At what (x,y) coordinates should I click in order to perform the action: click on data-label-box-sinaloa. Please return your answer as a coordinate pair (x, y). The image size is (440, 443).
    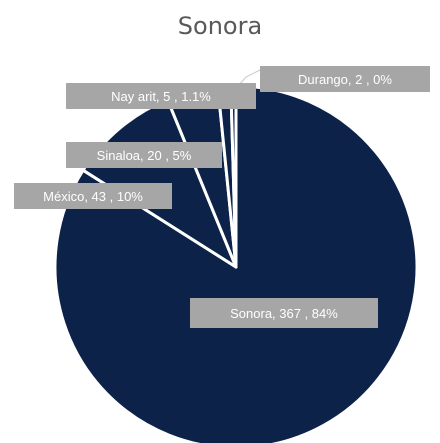
    Looking at the image, I should click on (144, 155).